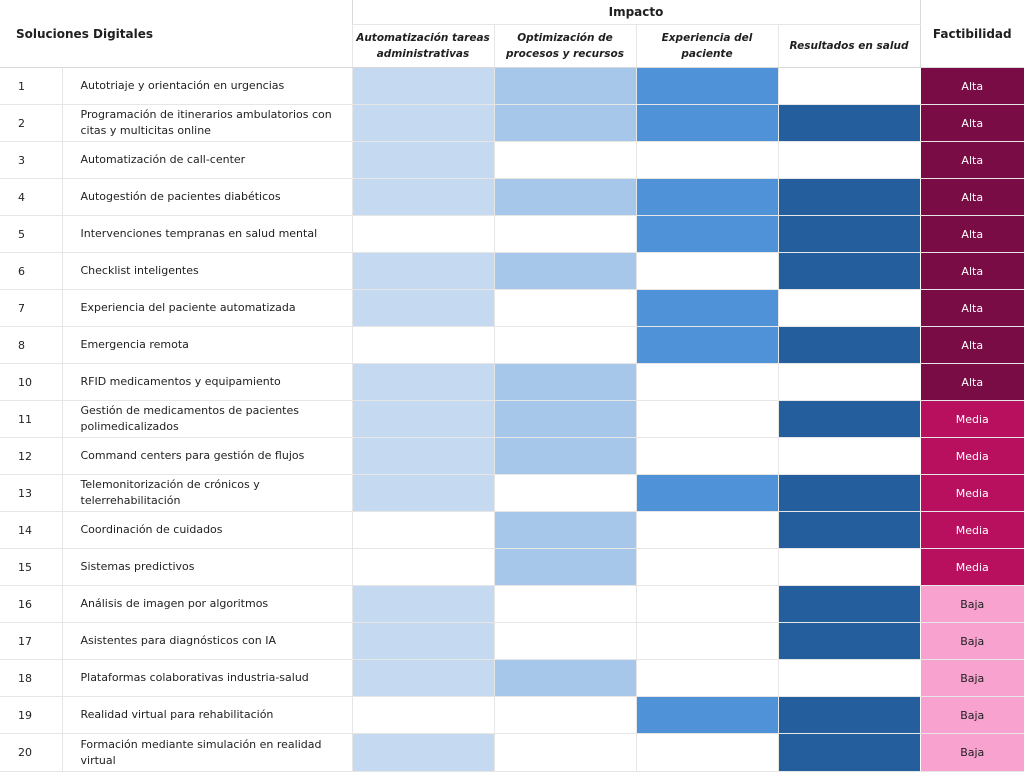 The height and width of the screenshot is (772, 1024). I want to click on row-number: 8, so click(31, 345).